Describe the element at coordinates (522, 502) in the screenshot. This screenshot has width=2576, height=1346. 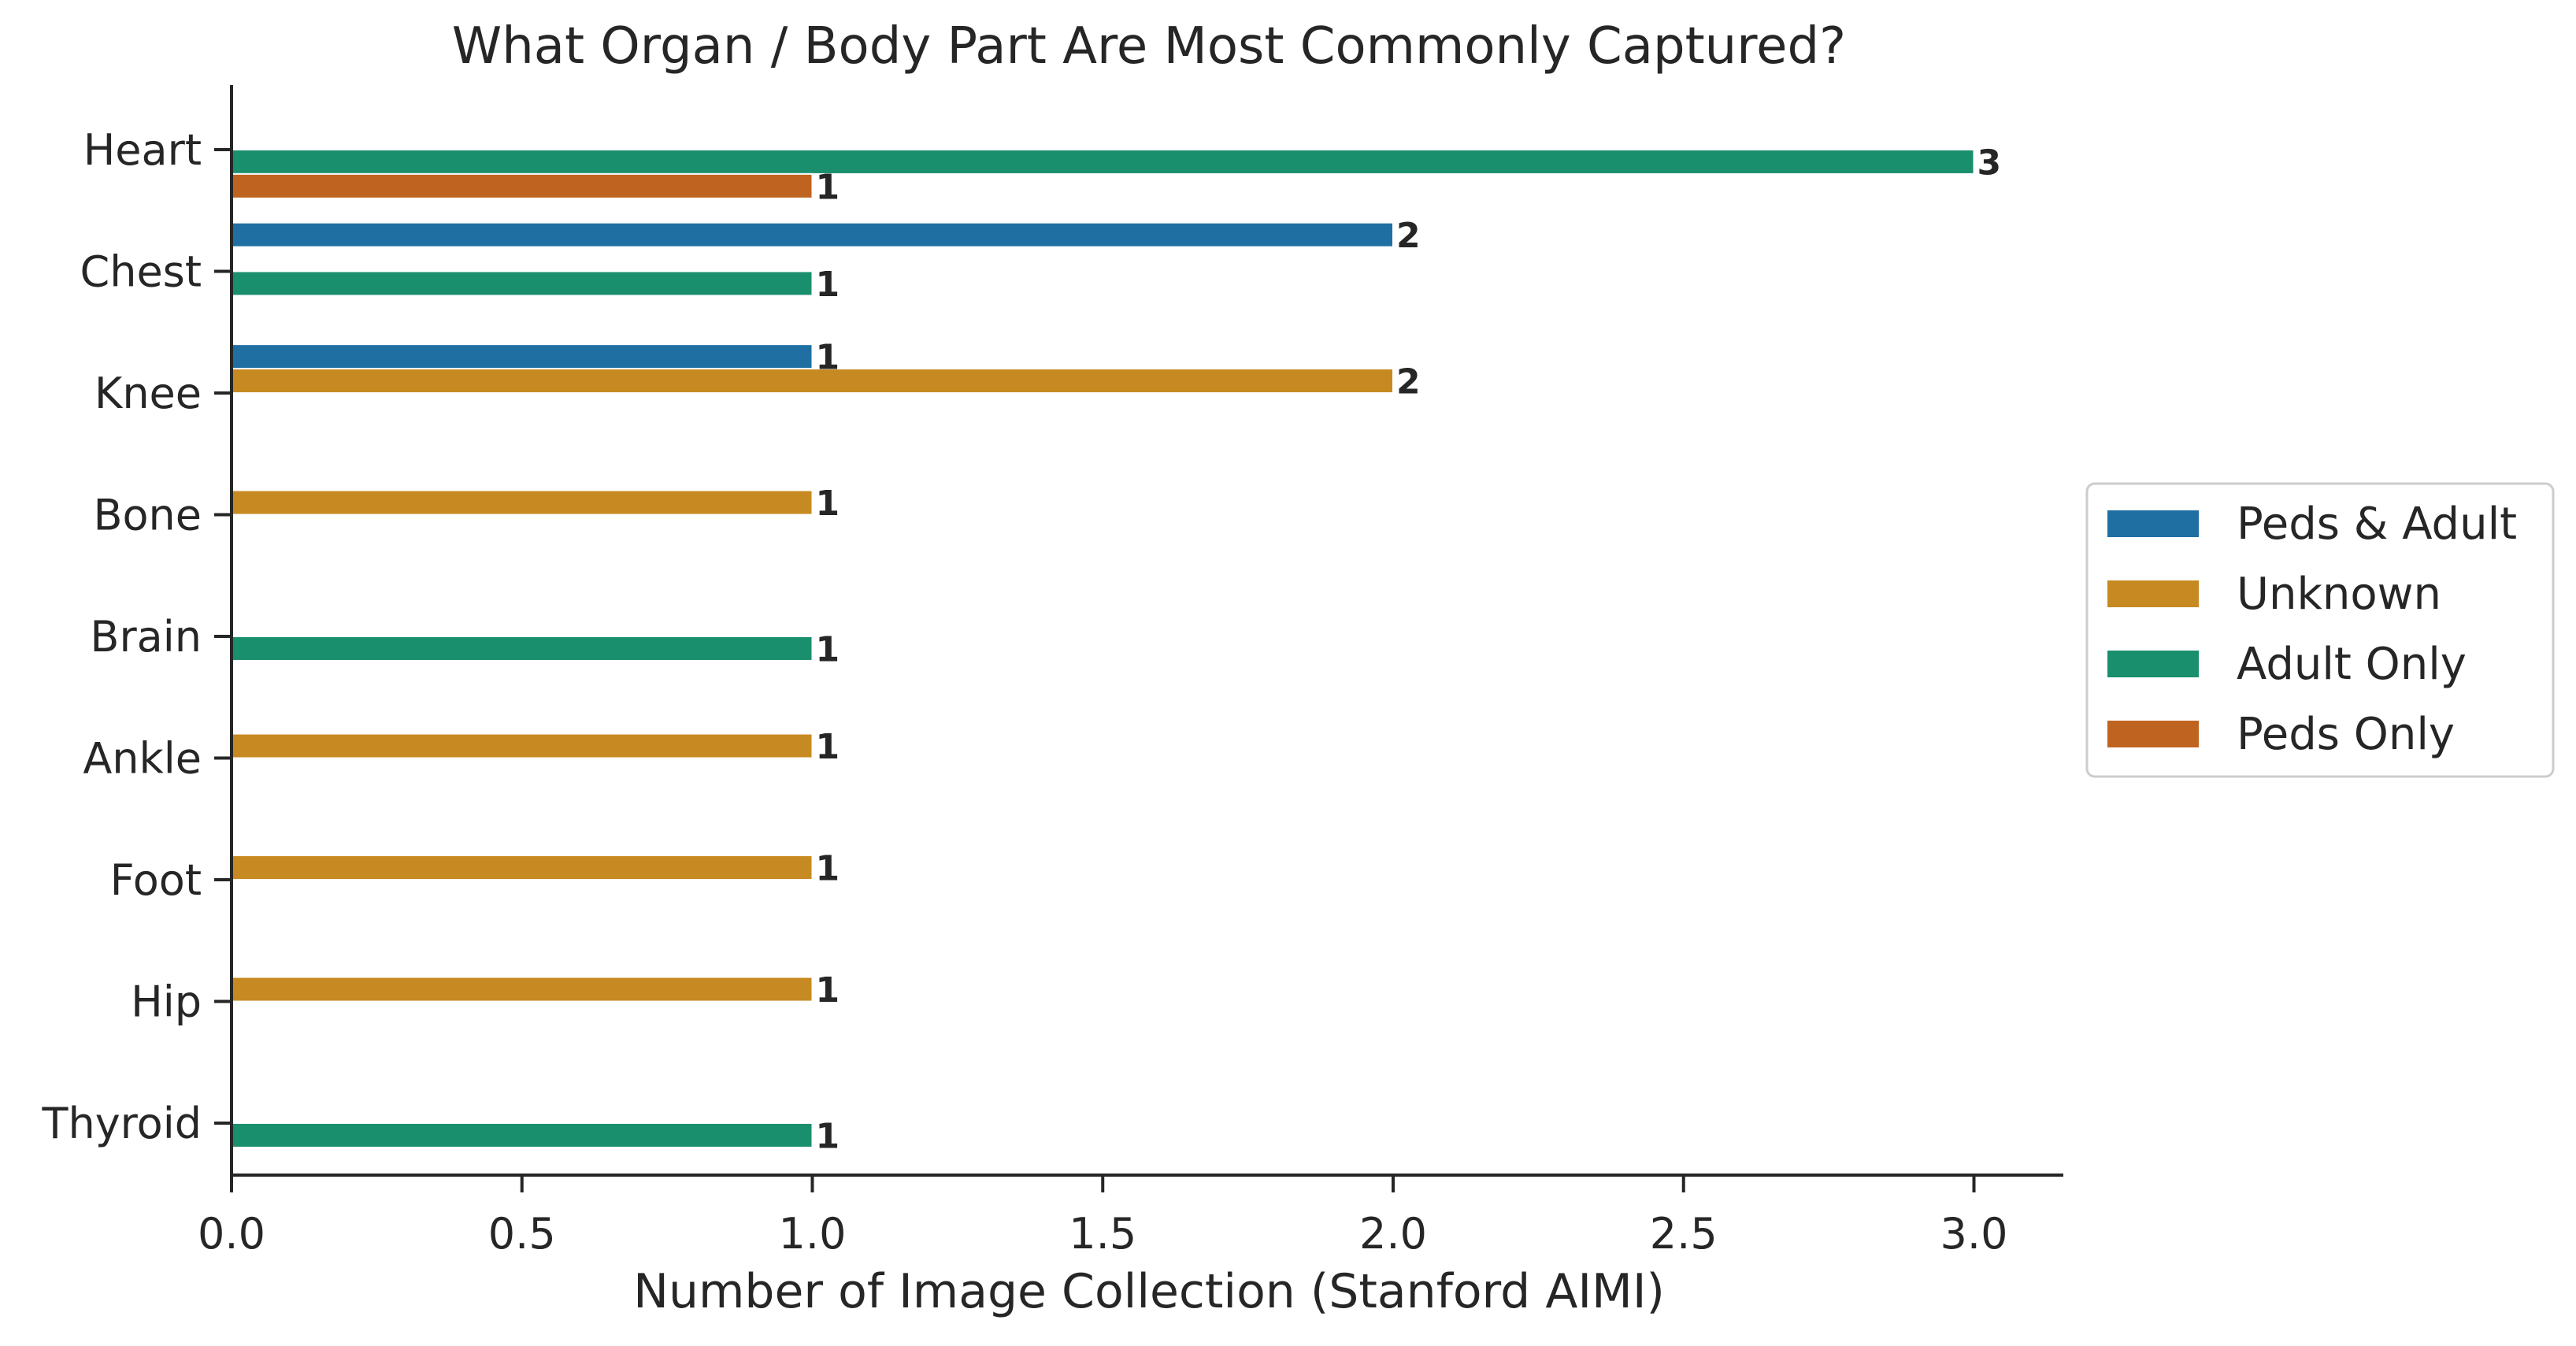
I see `bar-bone-unknown` at that location.